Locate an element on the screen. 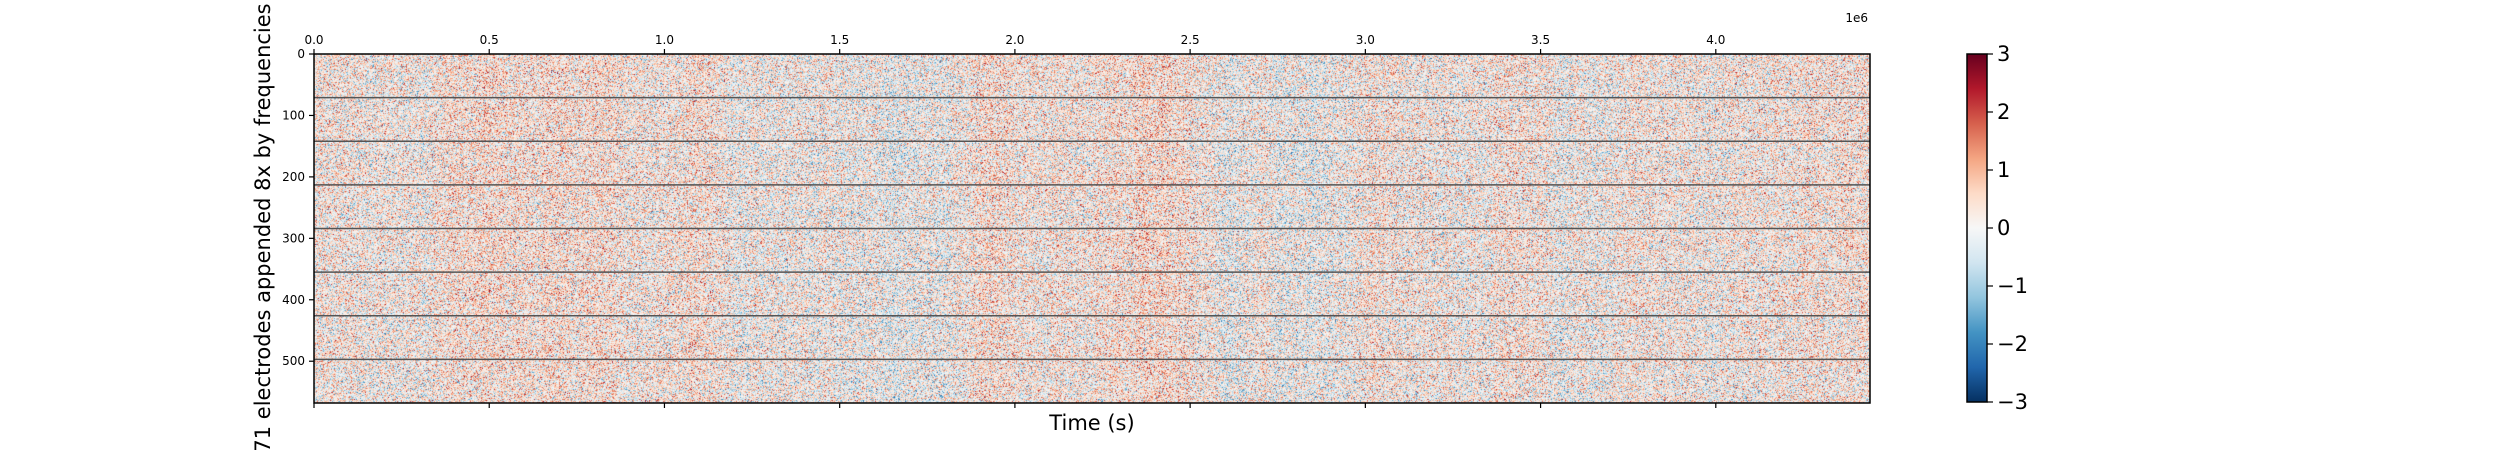 The height and width of the screenshot is (450, 2500). x-tick-label-6: 3.0 is located at coordinates (1365, 40).